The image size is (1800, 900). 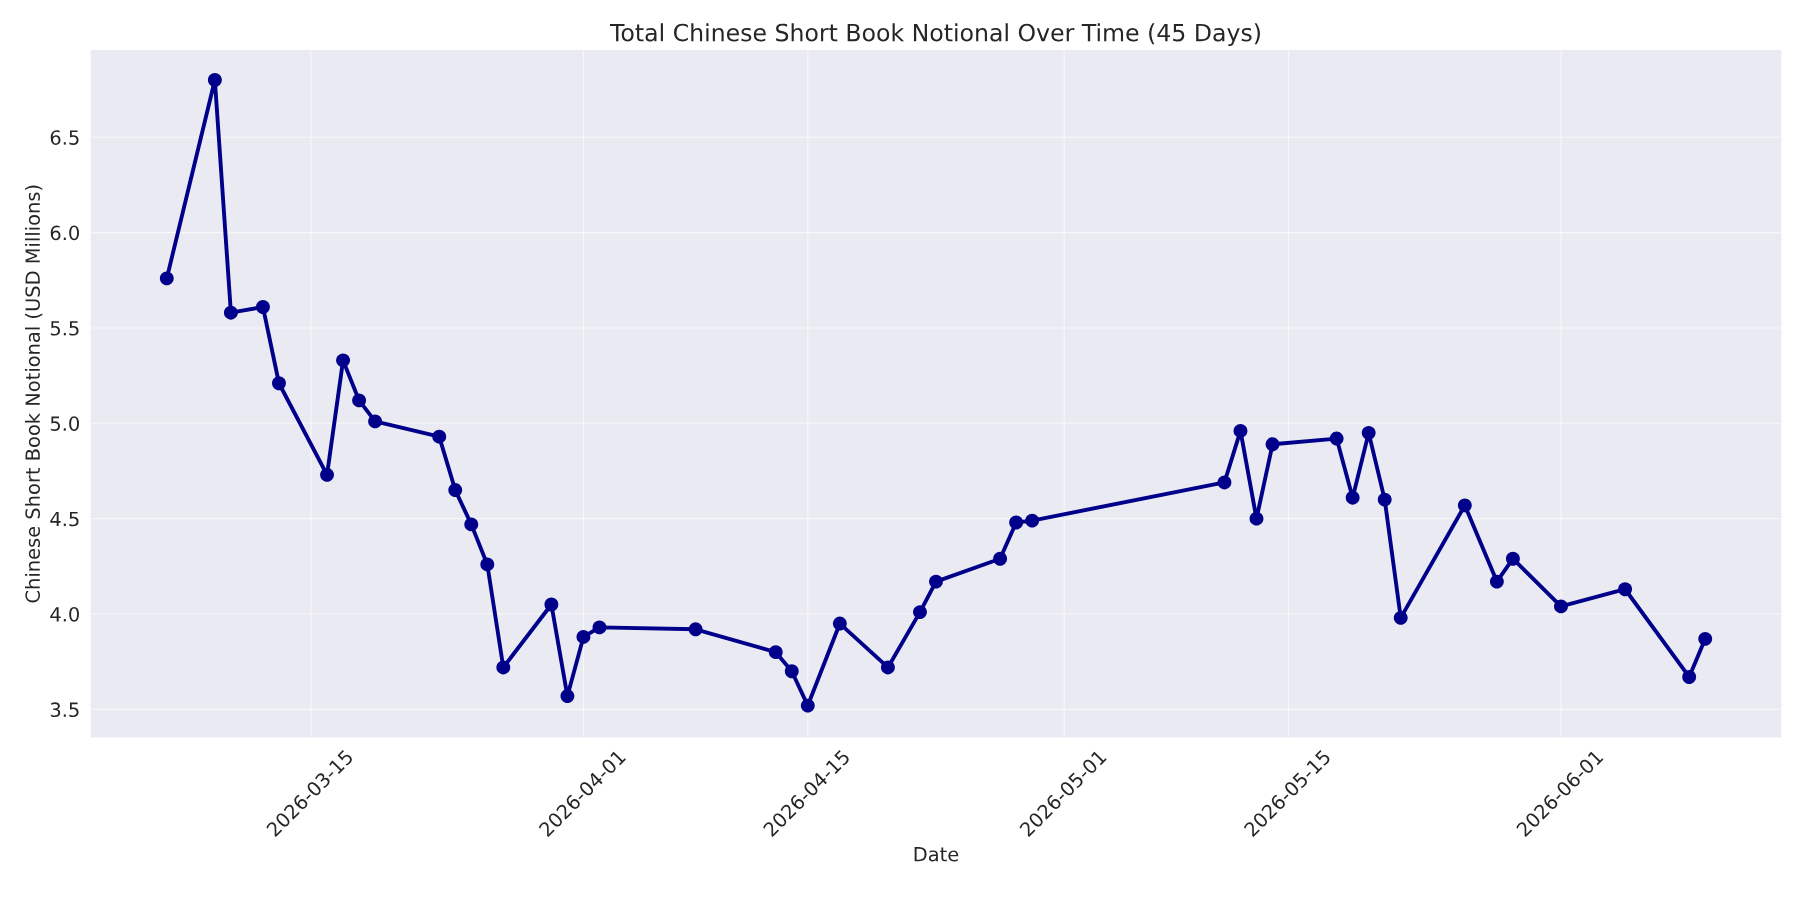 What do you see at coordinates (64, 423) in the screenshot?
I see `y-tick-label: 5.0` at bounding box center [64, 423].